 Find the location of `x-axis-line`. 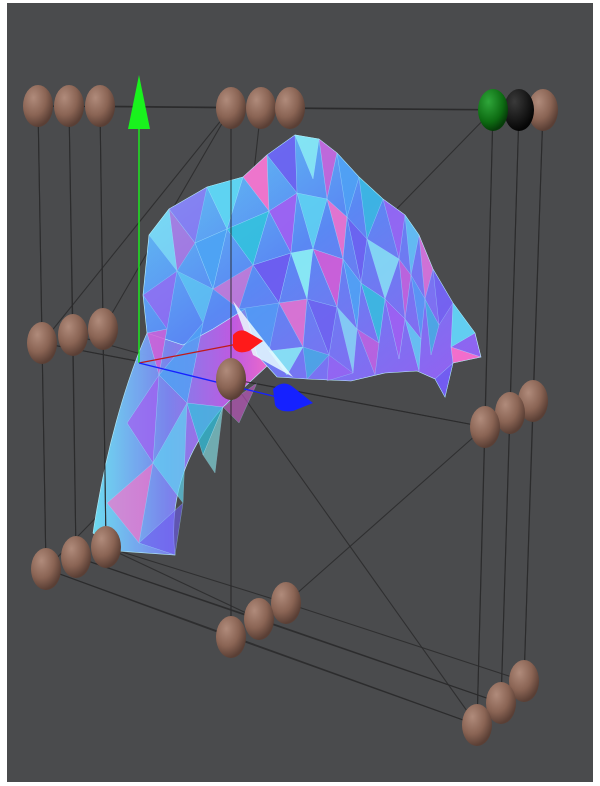

x-axis-line is located at coordinates (191, 353).